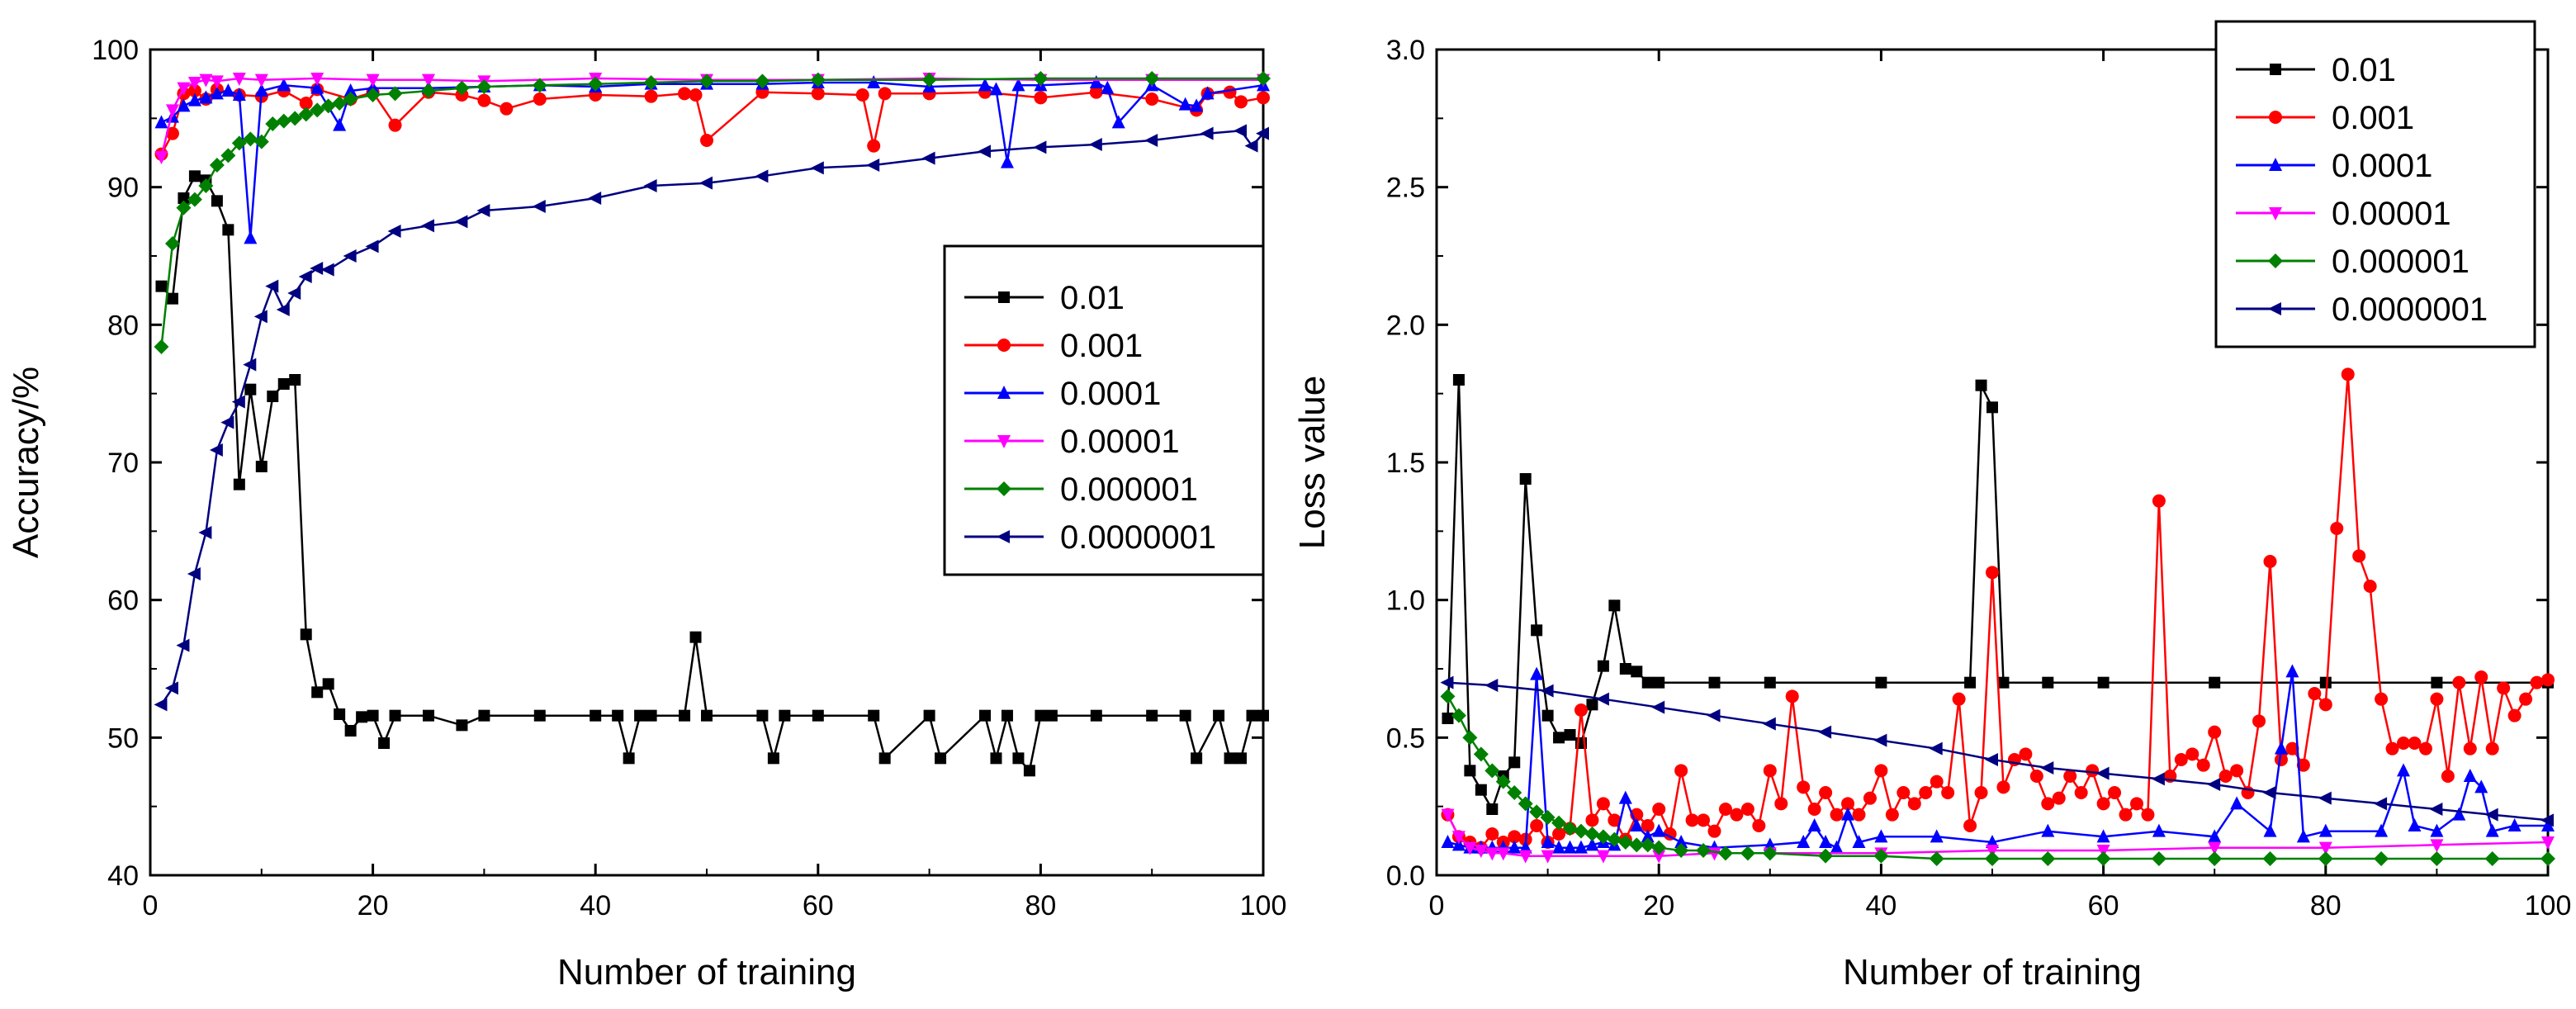 The width and height of the screenshot is (2576, 1009). What do you see at coordinates (2410, 310) in the screenshot?
I see `loss-legend-label: 0.0000001` at bounding box center [2410, 310].